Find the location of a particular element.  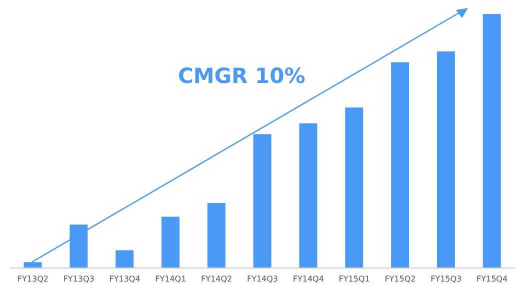

x-tick-label: FY15Q2 is located at coordinates (400, 279).